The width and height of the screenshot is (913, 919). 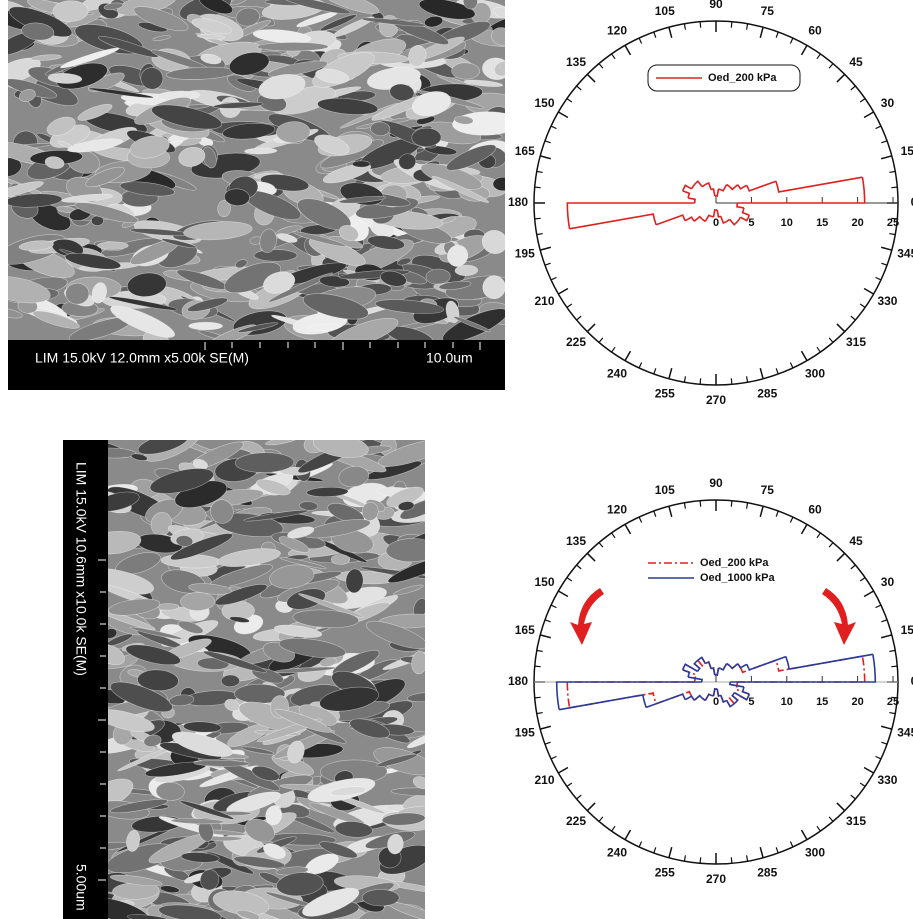 I want to click on angle-tick-label: 60, so click(x=815, y=510).